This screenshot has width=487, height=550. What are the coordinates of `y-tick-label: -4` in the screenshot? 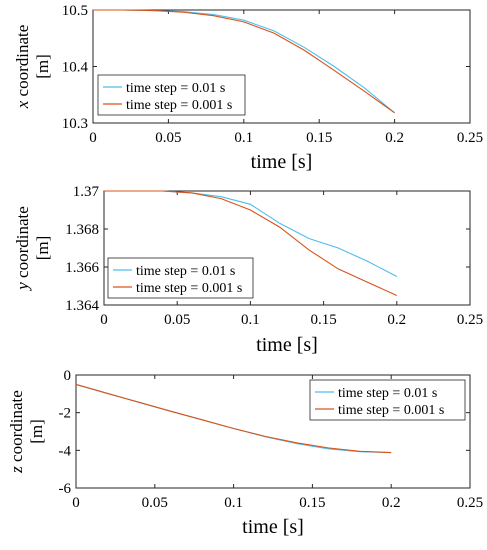 It's located at (65, 451).